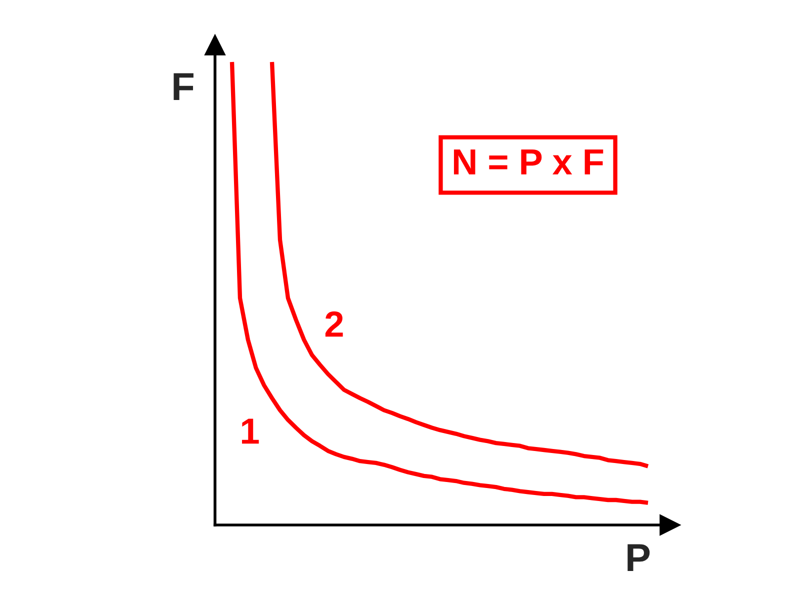 The image size is (800, 600). I want to click on x-axis-title: P, so click(639, 558).